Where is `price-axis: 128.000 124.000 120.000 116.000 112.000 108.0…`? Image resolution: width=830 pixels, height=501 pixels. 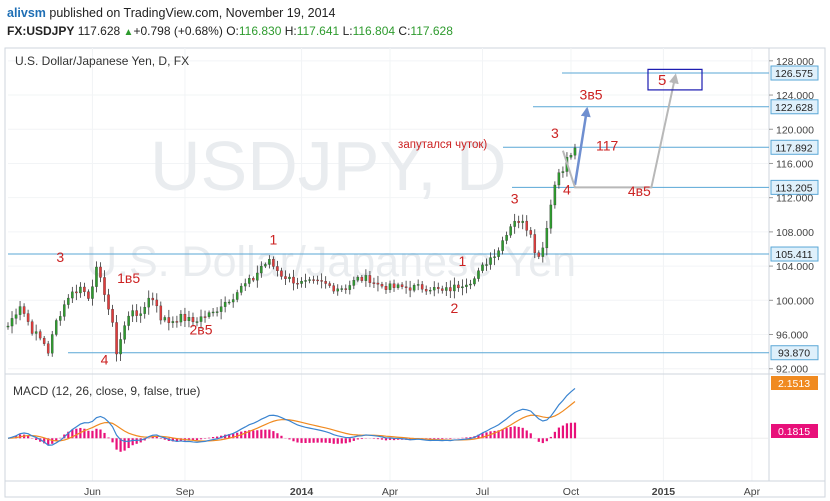 price-axis: 128.000 124.000 120.000 116.000 112.000 108.0… is located at coordinates (791, 216).